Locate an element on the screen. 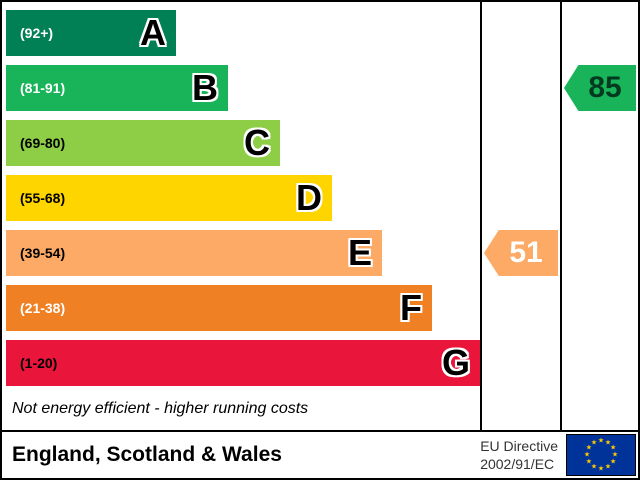 This screenshot has height=480, width=640. band-bar-g: (1-20) G is located at coordinates (243, 363).